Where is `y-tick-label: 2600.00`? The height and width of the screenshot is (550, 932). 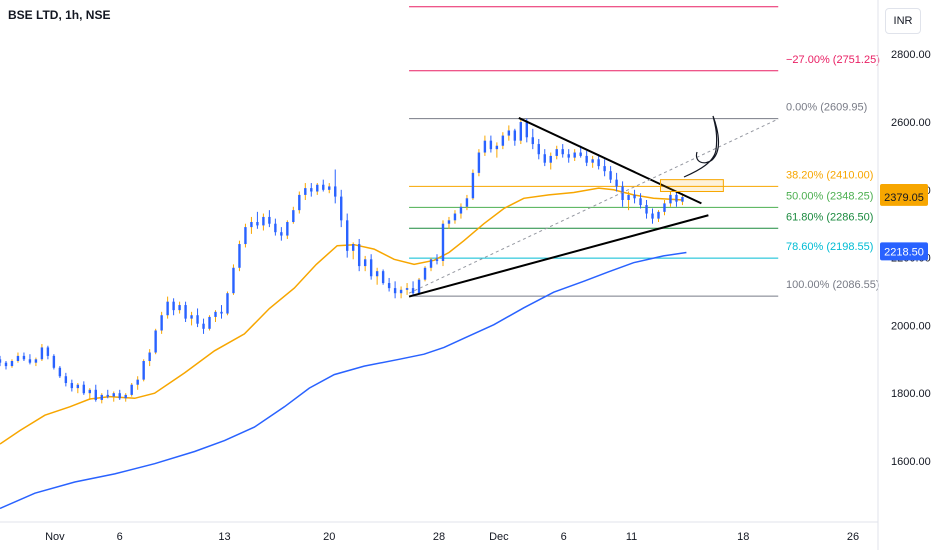 y-tick-label: 2600.00 is located at coordinates (911, 123).